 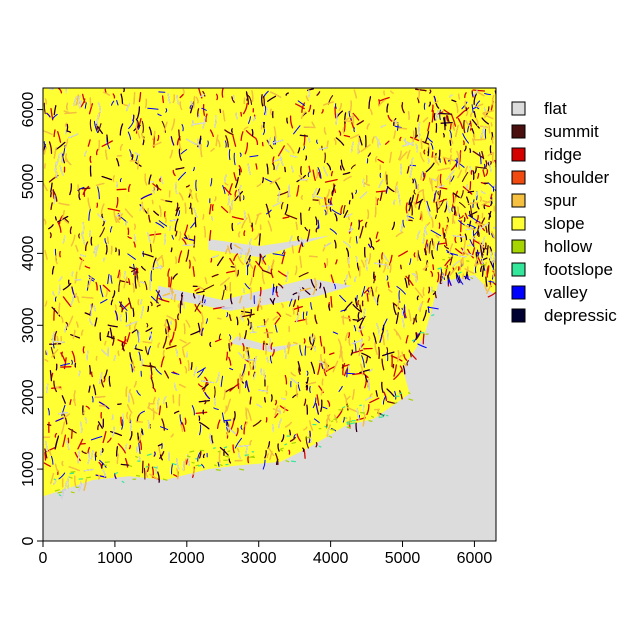 I want to click on legend-label-flat: flat, so click(x=555, y=108).